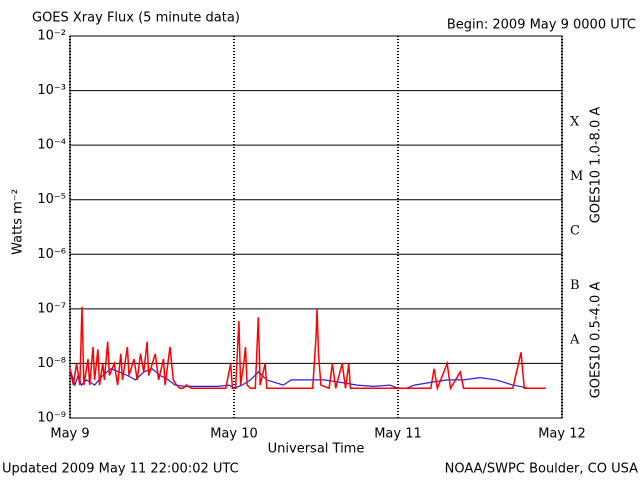  What do you see at coordinates (575, 231) in the screenshot?
I see `class-label: C` at bounding box center [575, 231].